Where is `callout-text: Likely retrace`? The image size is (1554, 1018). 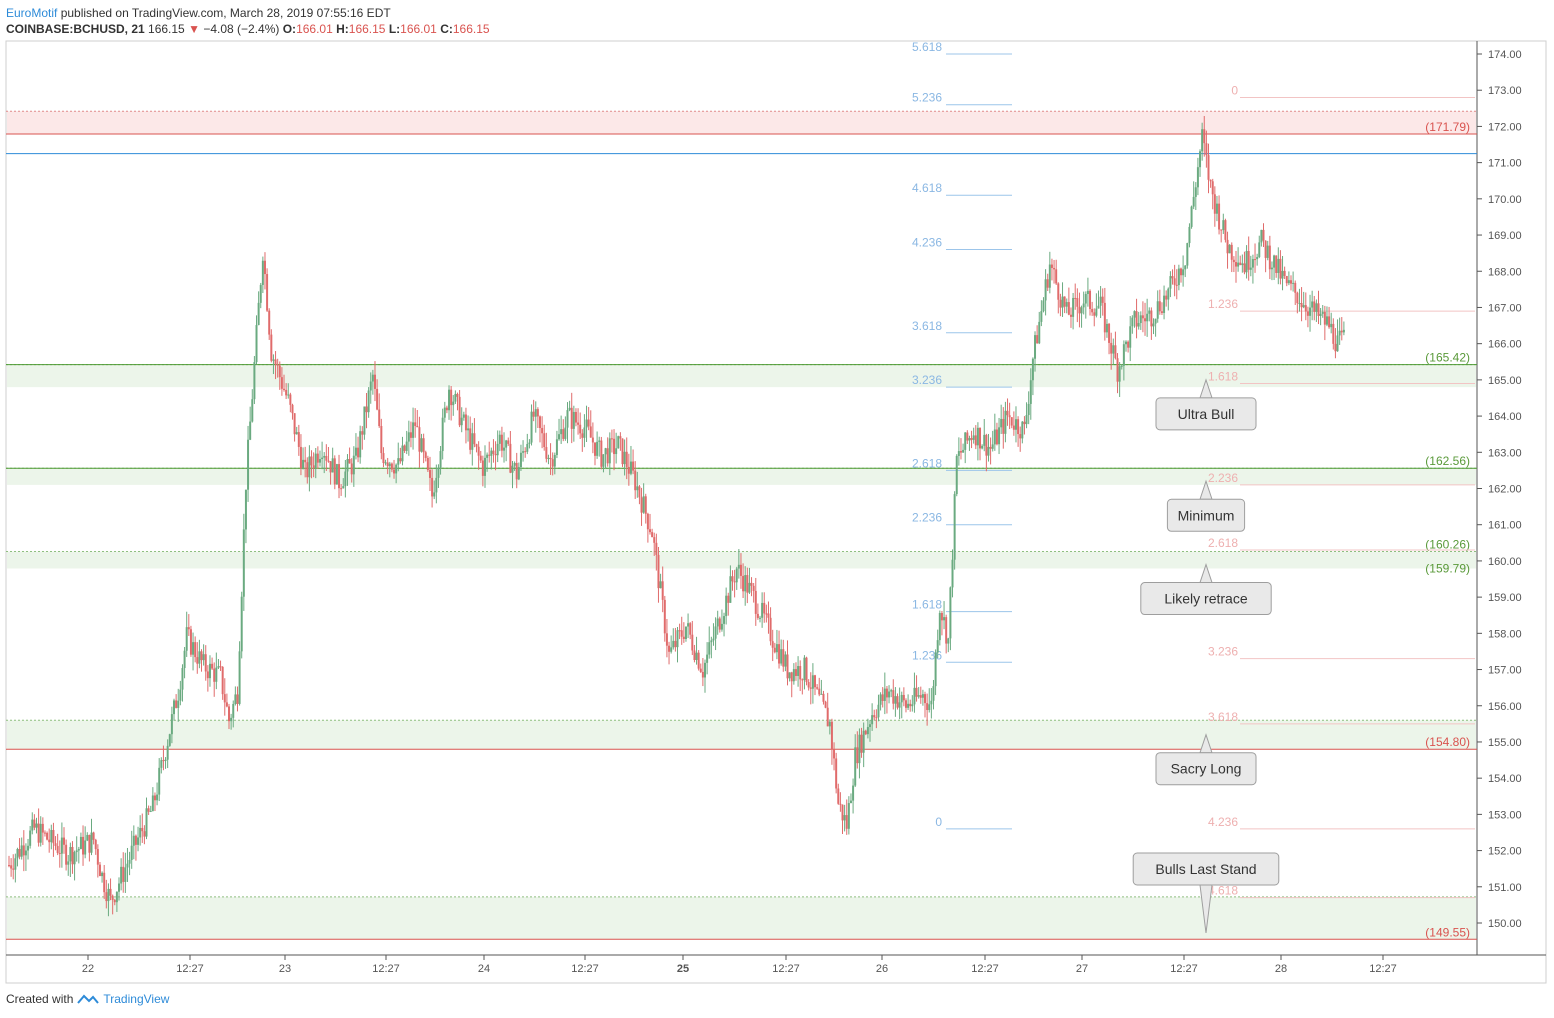 callout-text: Likely retrace is located at coordinates (1205, 599).